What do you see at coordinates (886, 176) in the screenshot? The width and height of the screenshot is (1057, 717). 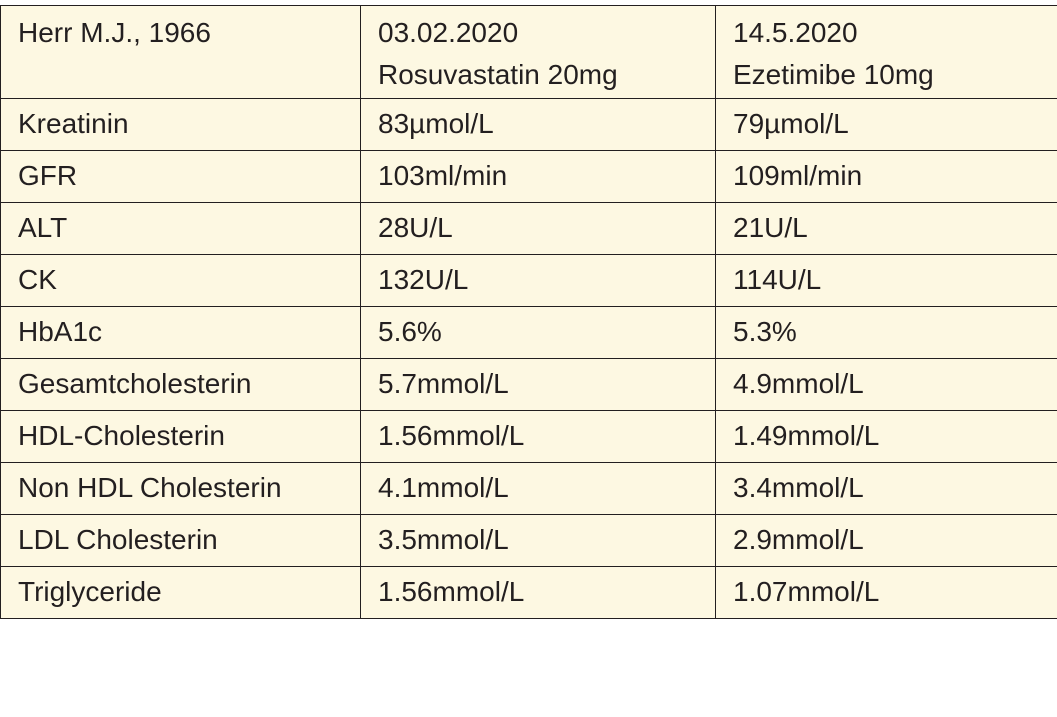 I see `value: 109ml/min` at bounding box center [886, 176].